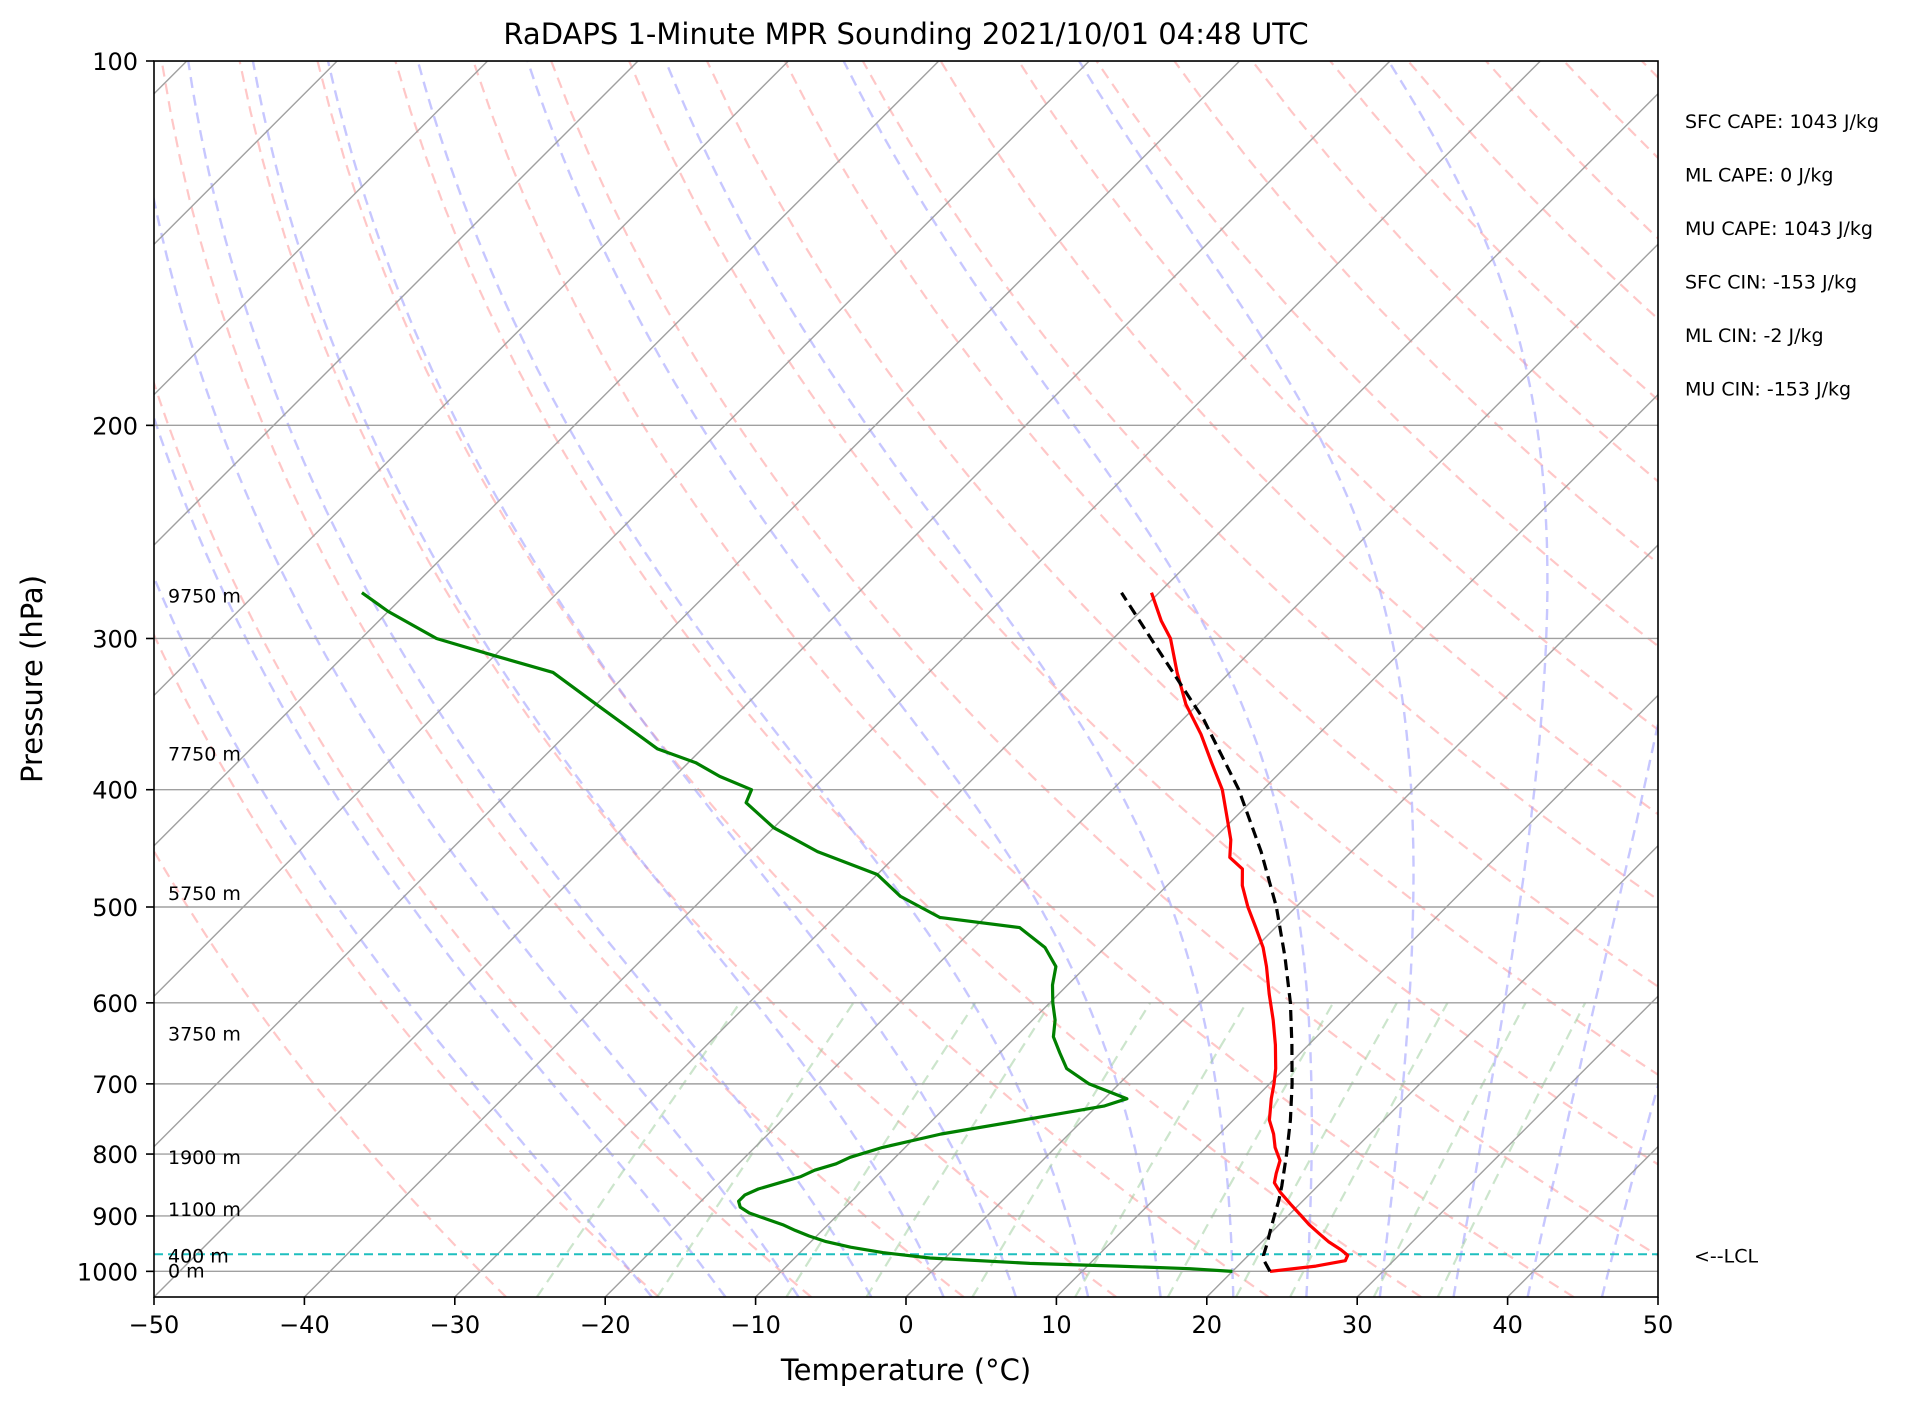  What do you see at coordinates (905, 1370) in the screenshot?
I see `x-axis-label: Temperature (°C)` at bounding box center [905, 1370].